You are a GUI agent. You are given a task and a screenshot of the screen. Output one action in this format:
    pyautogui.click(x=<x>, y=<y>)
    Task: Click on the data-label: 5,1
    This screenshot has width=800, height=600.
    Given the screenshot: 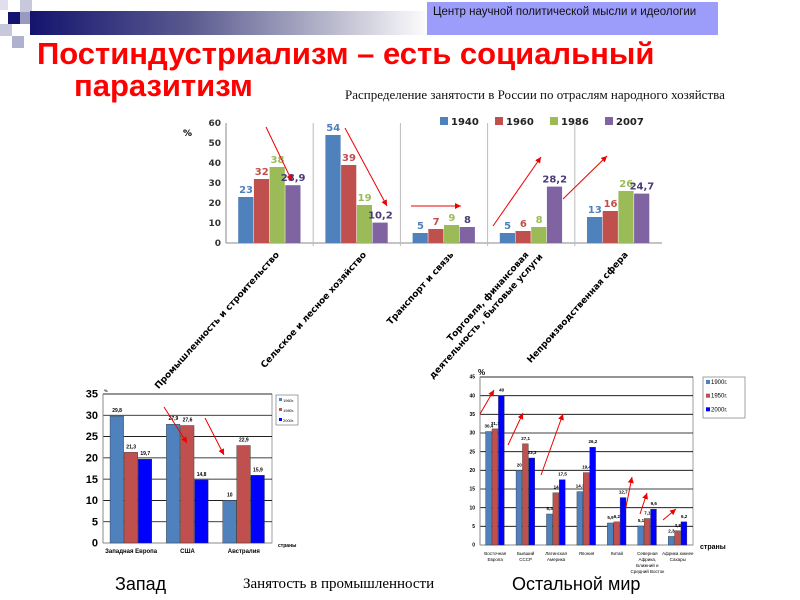 What is the action you would take?
    pyautogui.click(x=641, y=520)
    